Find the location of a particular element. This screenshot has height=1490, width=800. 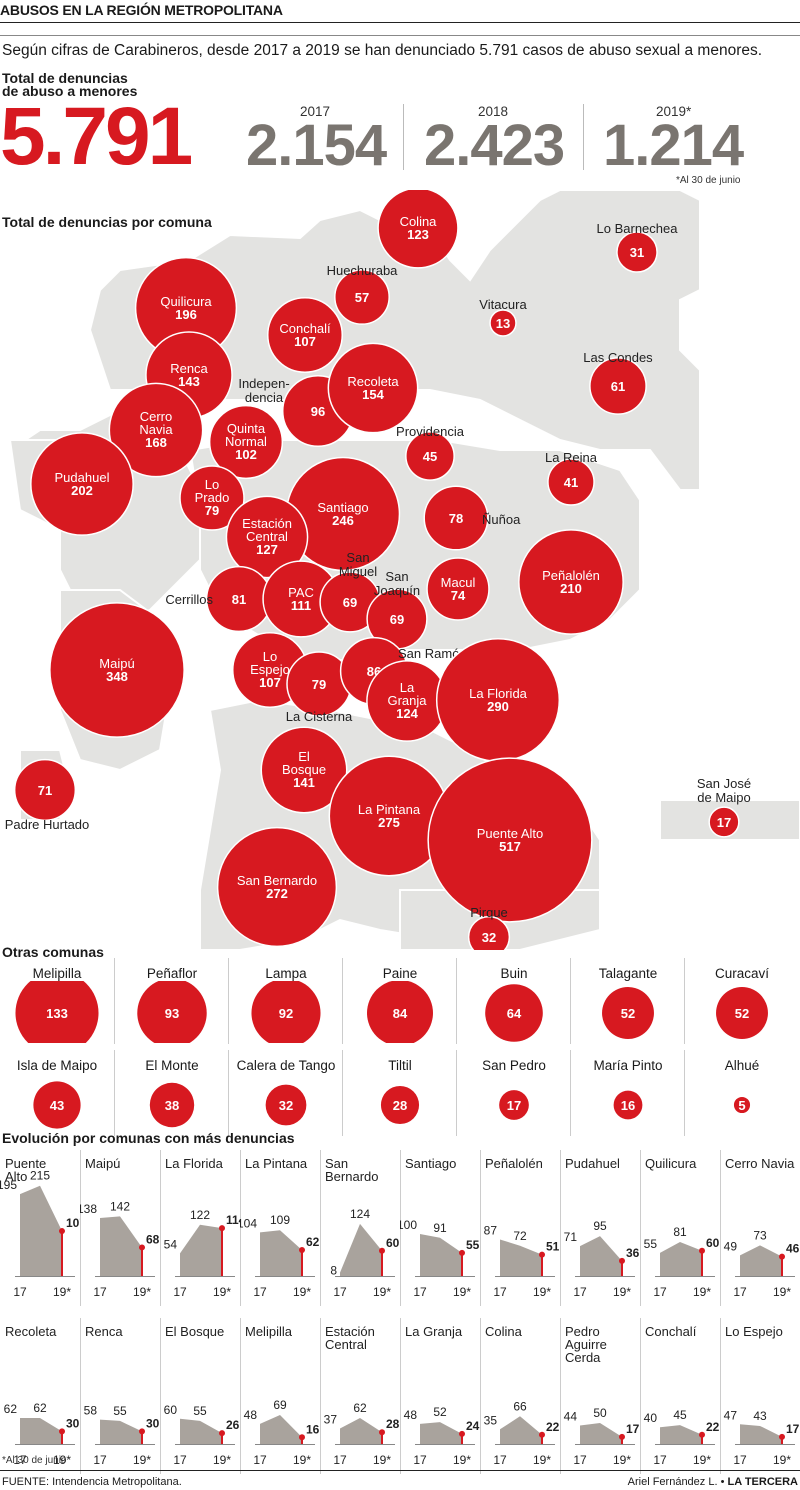

evo-series-name: Estación is located at coordinates (350, 1331).